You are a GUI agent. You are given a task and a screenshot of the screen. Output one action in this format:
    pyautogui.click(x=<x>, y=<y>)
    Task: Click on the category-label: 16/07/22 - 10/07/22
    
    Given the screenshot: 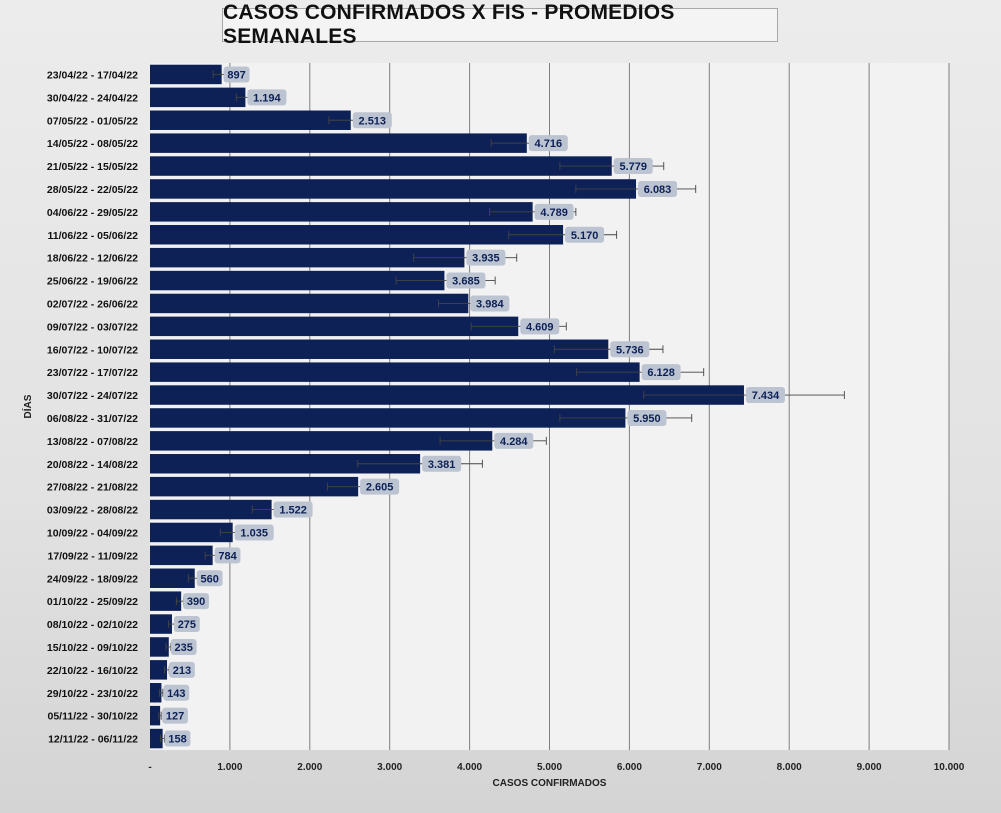 What is the action you would take?
    pyautogui.click(x=92, y=350)
    